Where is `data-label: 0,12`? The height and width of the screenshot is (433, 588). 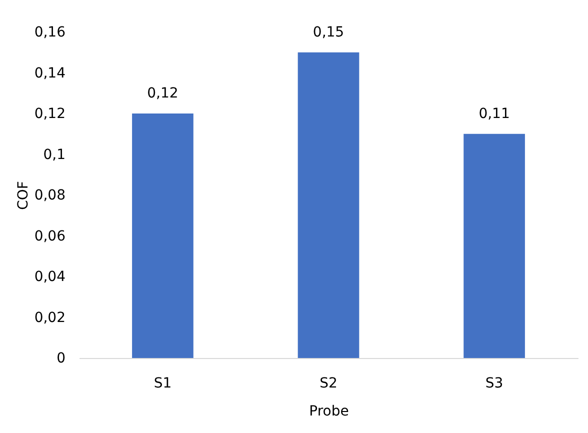
data-label: 0,12 is located at coordinates (162, 94).